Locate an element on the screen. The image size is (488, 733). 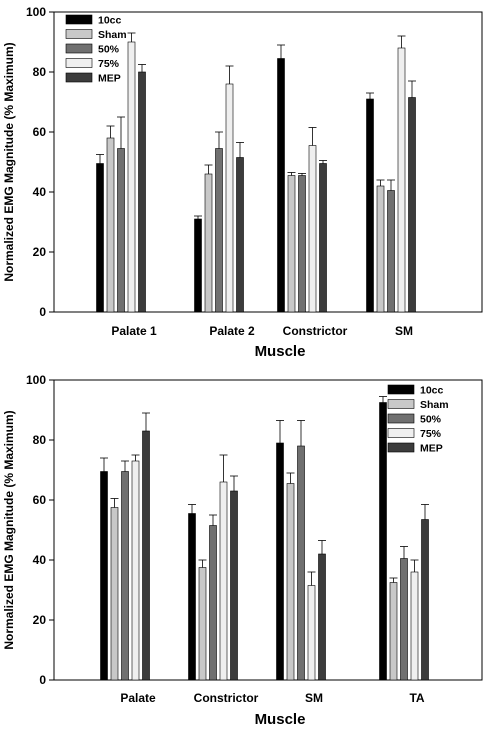
y-tick-label: 60 is located at coordinates (40, 132).